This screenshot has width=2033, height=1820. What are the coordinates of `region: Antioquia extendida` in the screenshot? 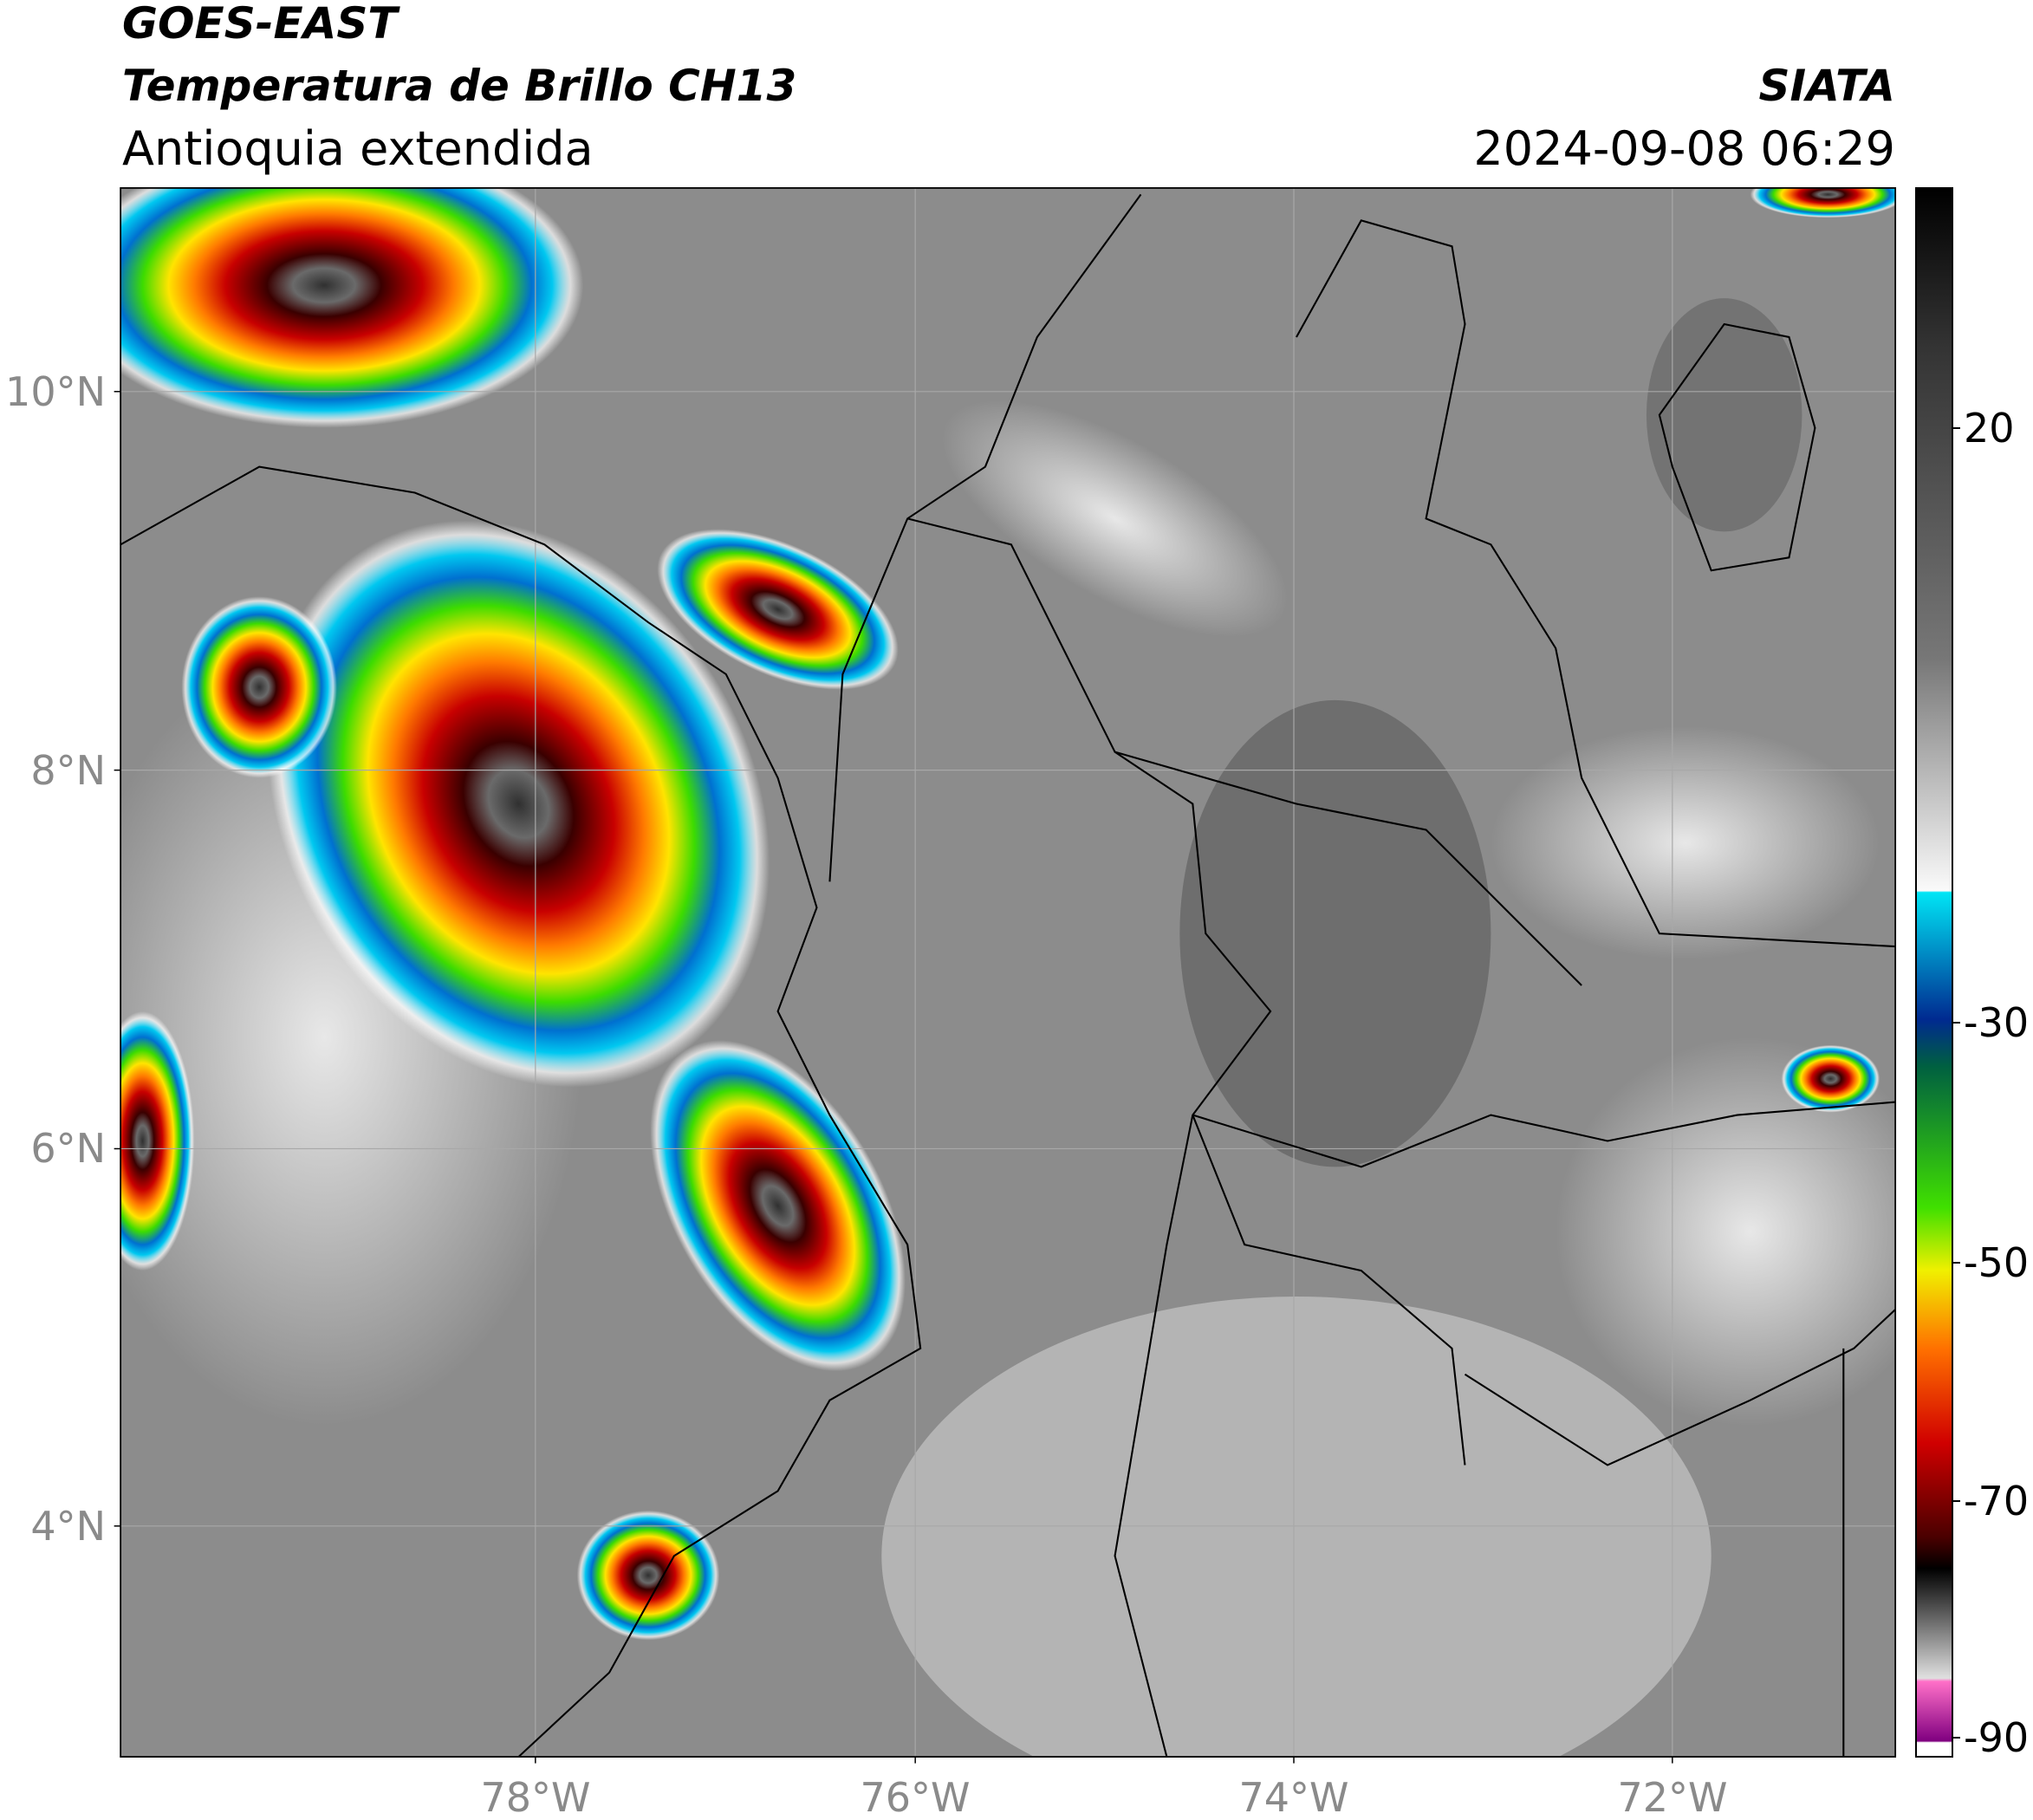 It's located at (358, 148).